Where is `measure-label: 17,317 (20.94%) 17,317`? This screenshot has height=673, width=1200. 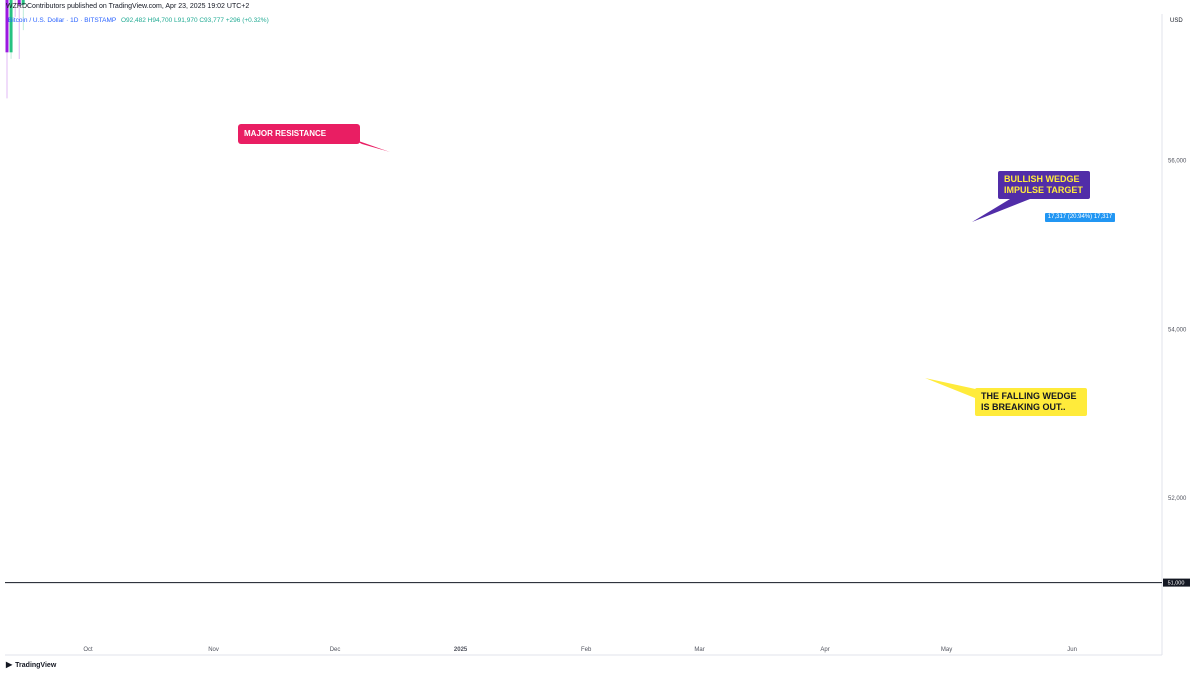 measure-label: 17,317 (20.94%) 17,317 is located at coordinates (1080, 217).